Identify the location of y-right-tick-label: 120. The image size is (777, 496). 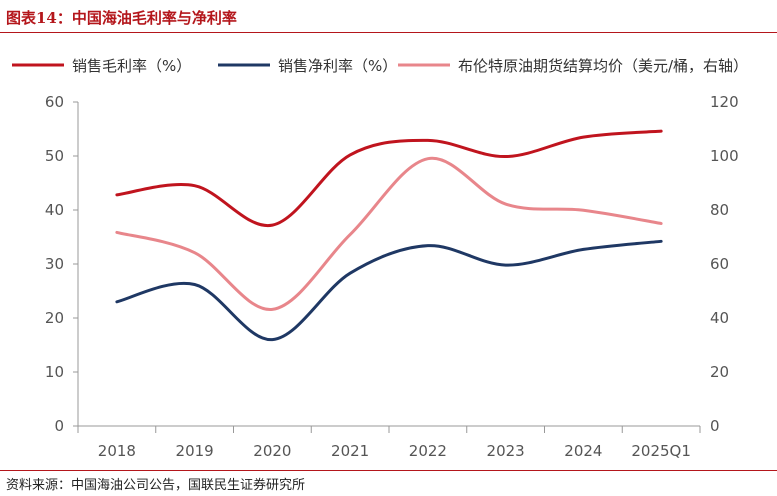
(724, 102).